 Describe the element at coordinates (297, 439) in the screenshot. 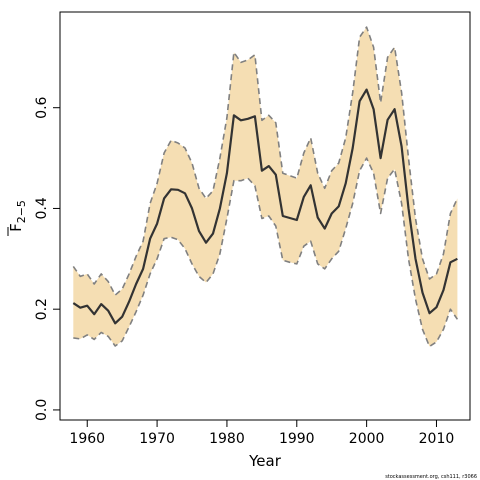

I see `x-tick-label: 1990` at that location.